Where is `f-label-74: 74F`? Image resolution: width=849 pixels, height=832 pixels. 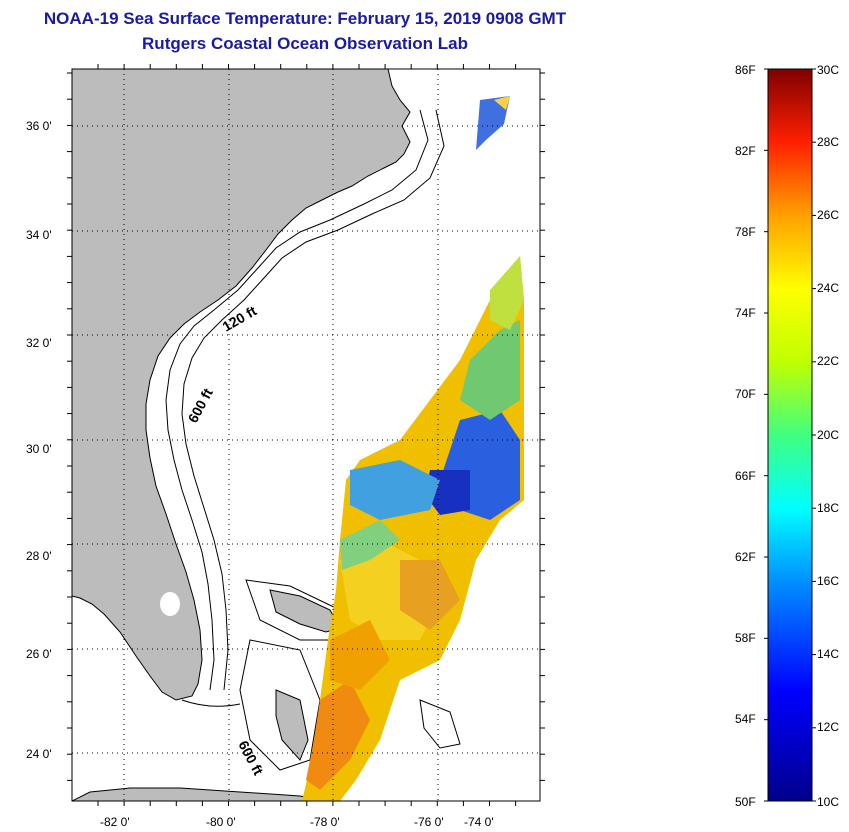
f-label-74: 74F is located at coordinates (745, 313).